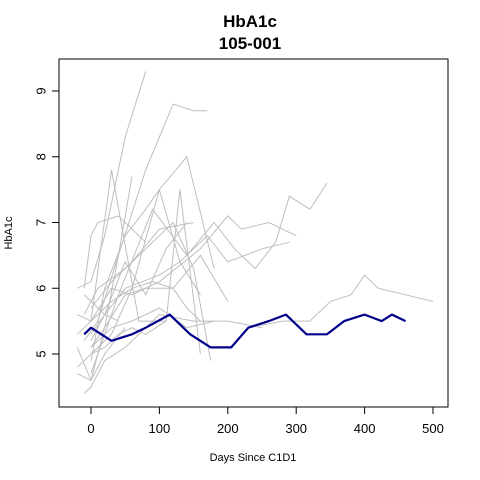  What do you see at coordinates (433, 428) in the screenshot?
I see `x-tick-label-500: 500` at bounding box center [433, 428].